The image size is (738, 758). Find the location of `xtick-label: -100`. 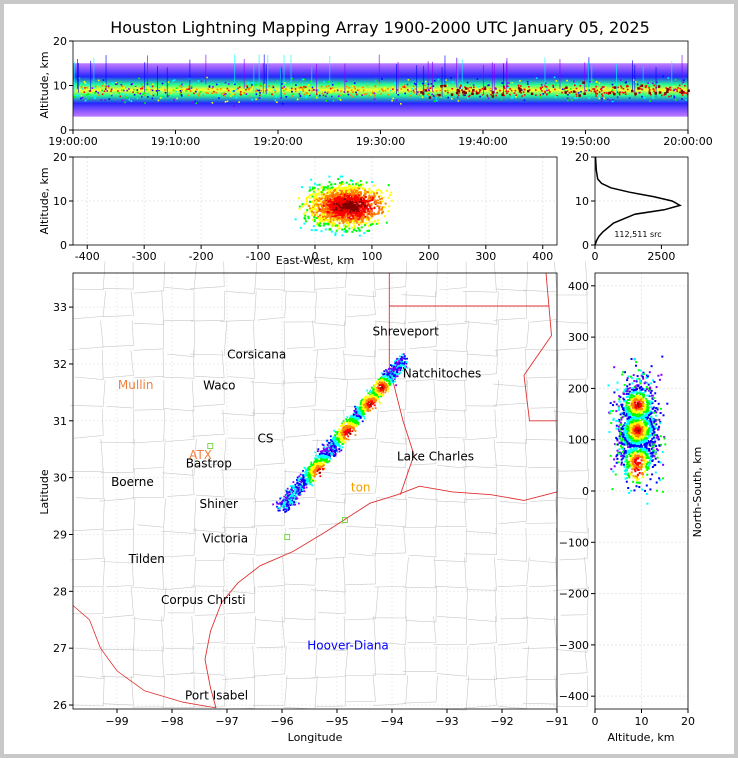

xtick-label: -100 is located at coordinates (258, 256).